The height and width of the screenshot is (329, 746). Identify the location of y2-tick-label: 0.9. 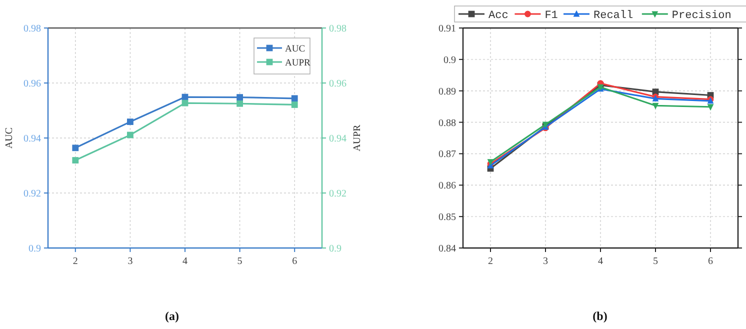
(335, 249).